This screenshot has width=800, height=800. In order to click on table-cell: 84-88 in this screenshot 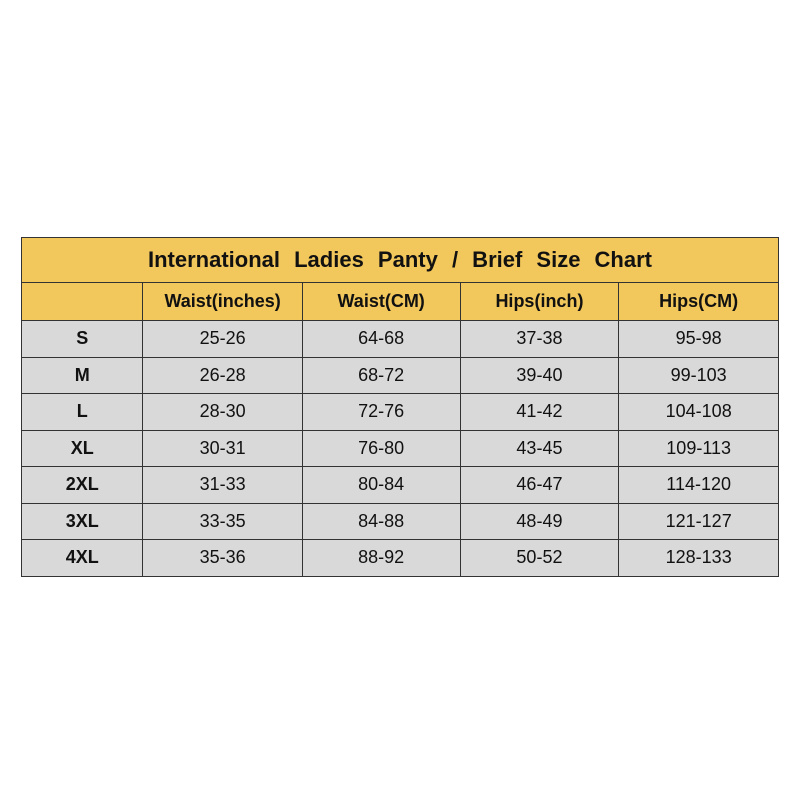, I will do `click(381, 521)`.